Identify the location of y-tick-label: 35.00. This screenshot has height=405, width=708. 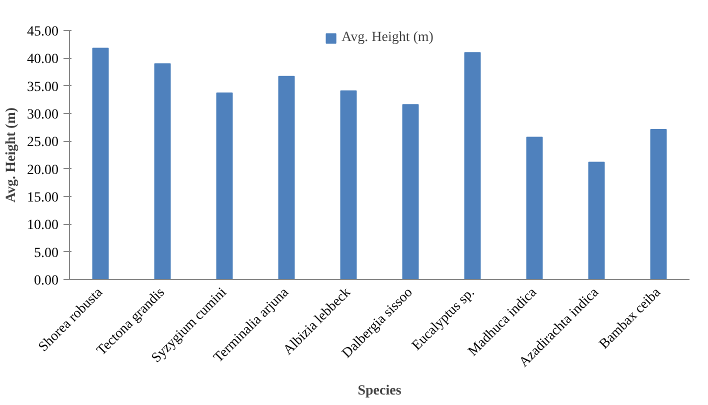
(42, 87).